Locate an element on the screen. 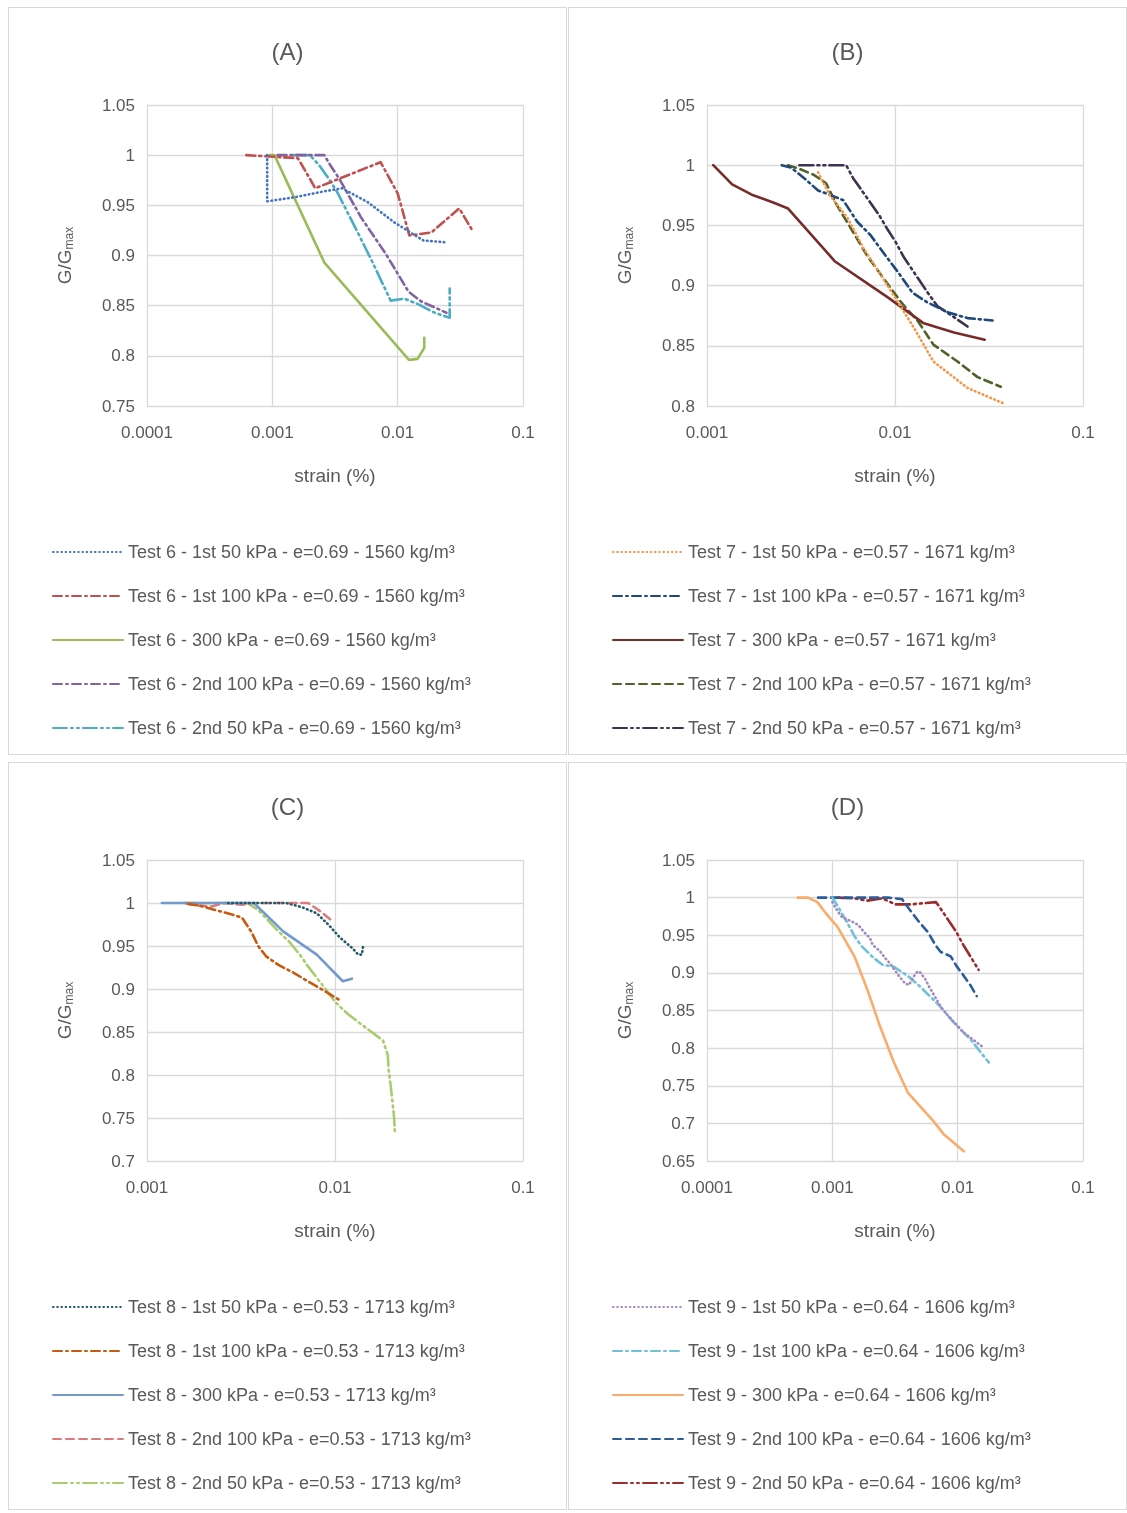 This screenshot has height=1513, width=1127. legend-label: Test 6 - 1st 100 kPa - e=0.69 - 1560 kg/m³ is located at coordinates (296, 596).